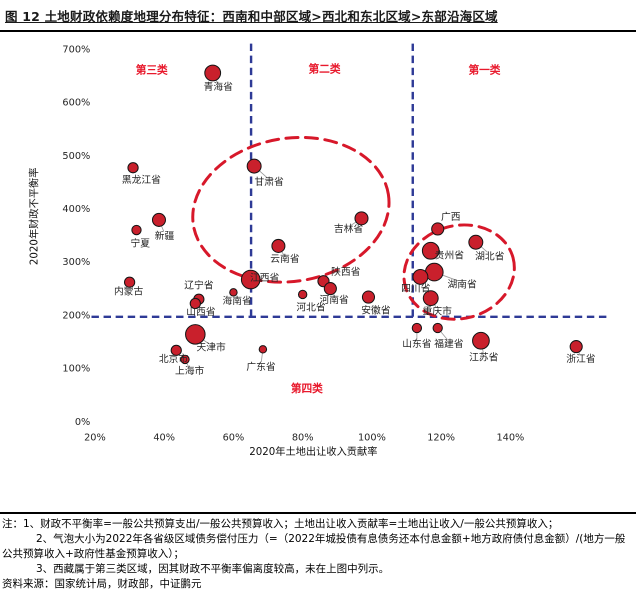  What do you see at coordinates (152, 69) in the screenshot?
I see `quadrant-label: 第三类` at bounding box center [152, 69].